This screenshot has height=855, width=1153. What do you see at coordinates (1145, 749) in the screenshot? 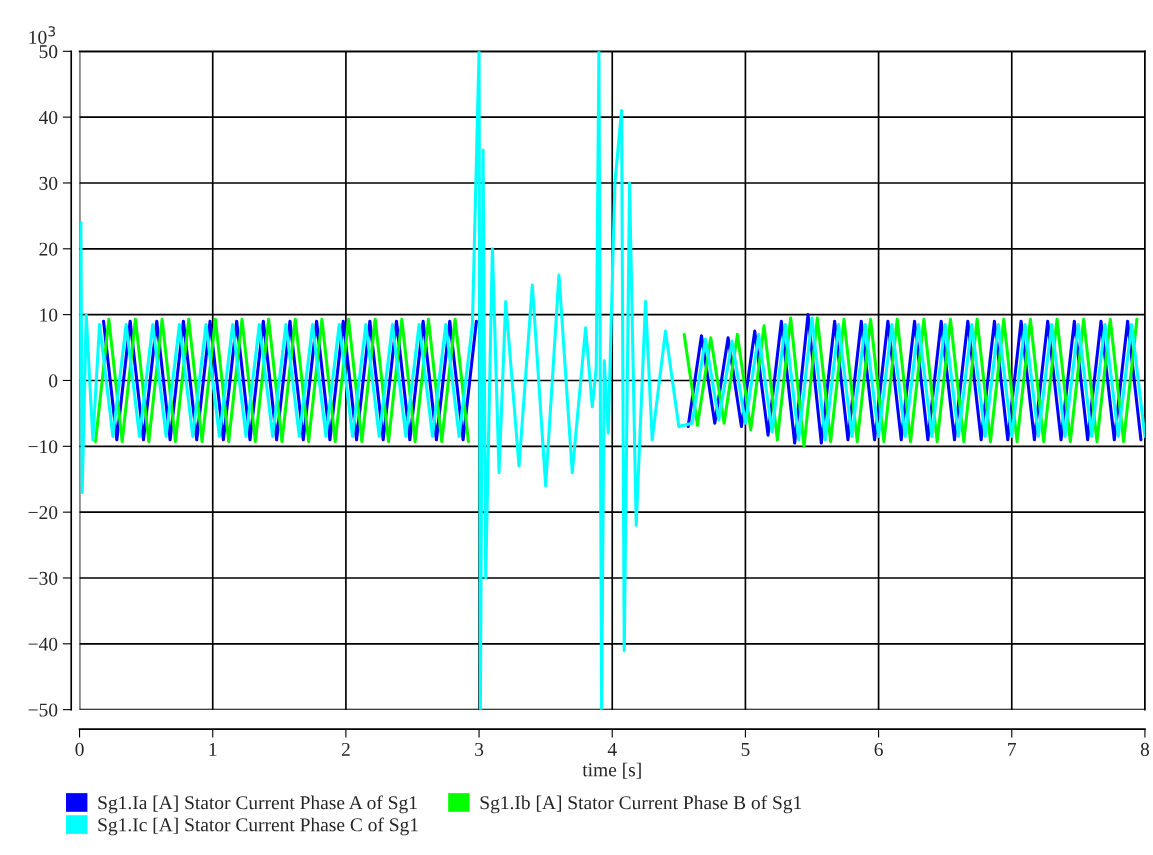
I see `x-tick-label: 8` at bounding box center [1145, 749].